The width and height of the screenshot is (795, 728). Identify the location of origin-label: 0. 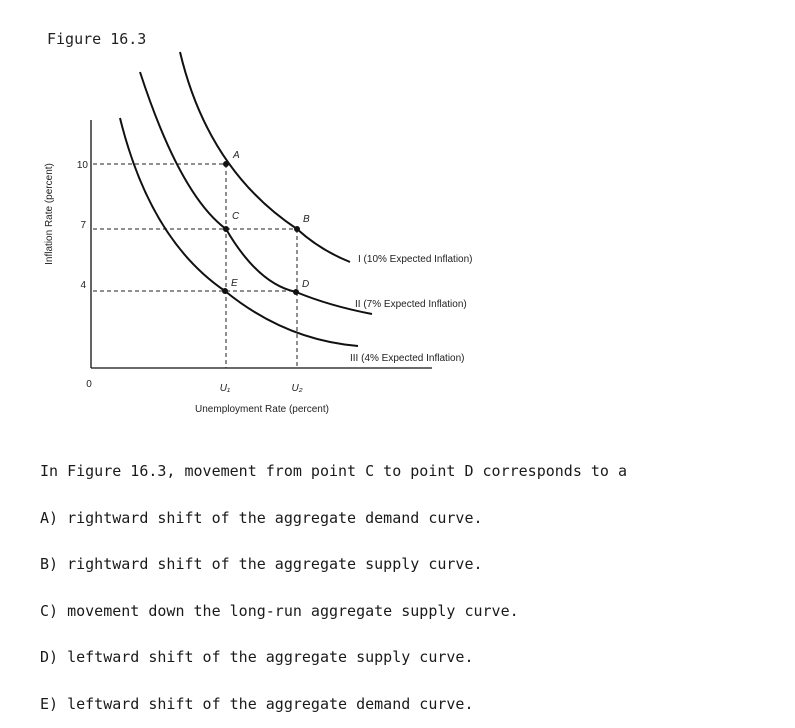
(89, 384).